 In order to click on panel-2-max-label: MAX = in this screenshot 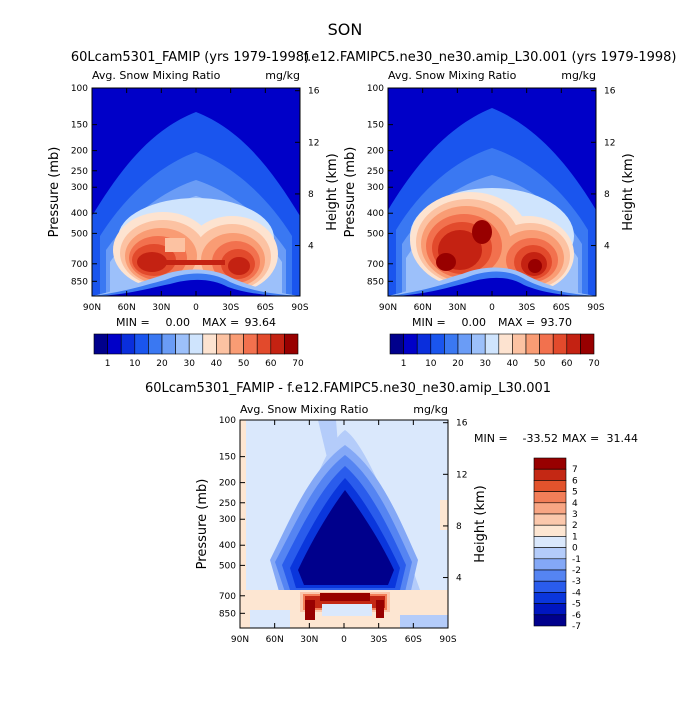, I will do `click(516, 322)`.